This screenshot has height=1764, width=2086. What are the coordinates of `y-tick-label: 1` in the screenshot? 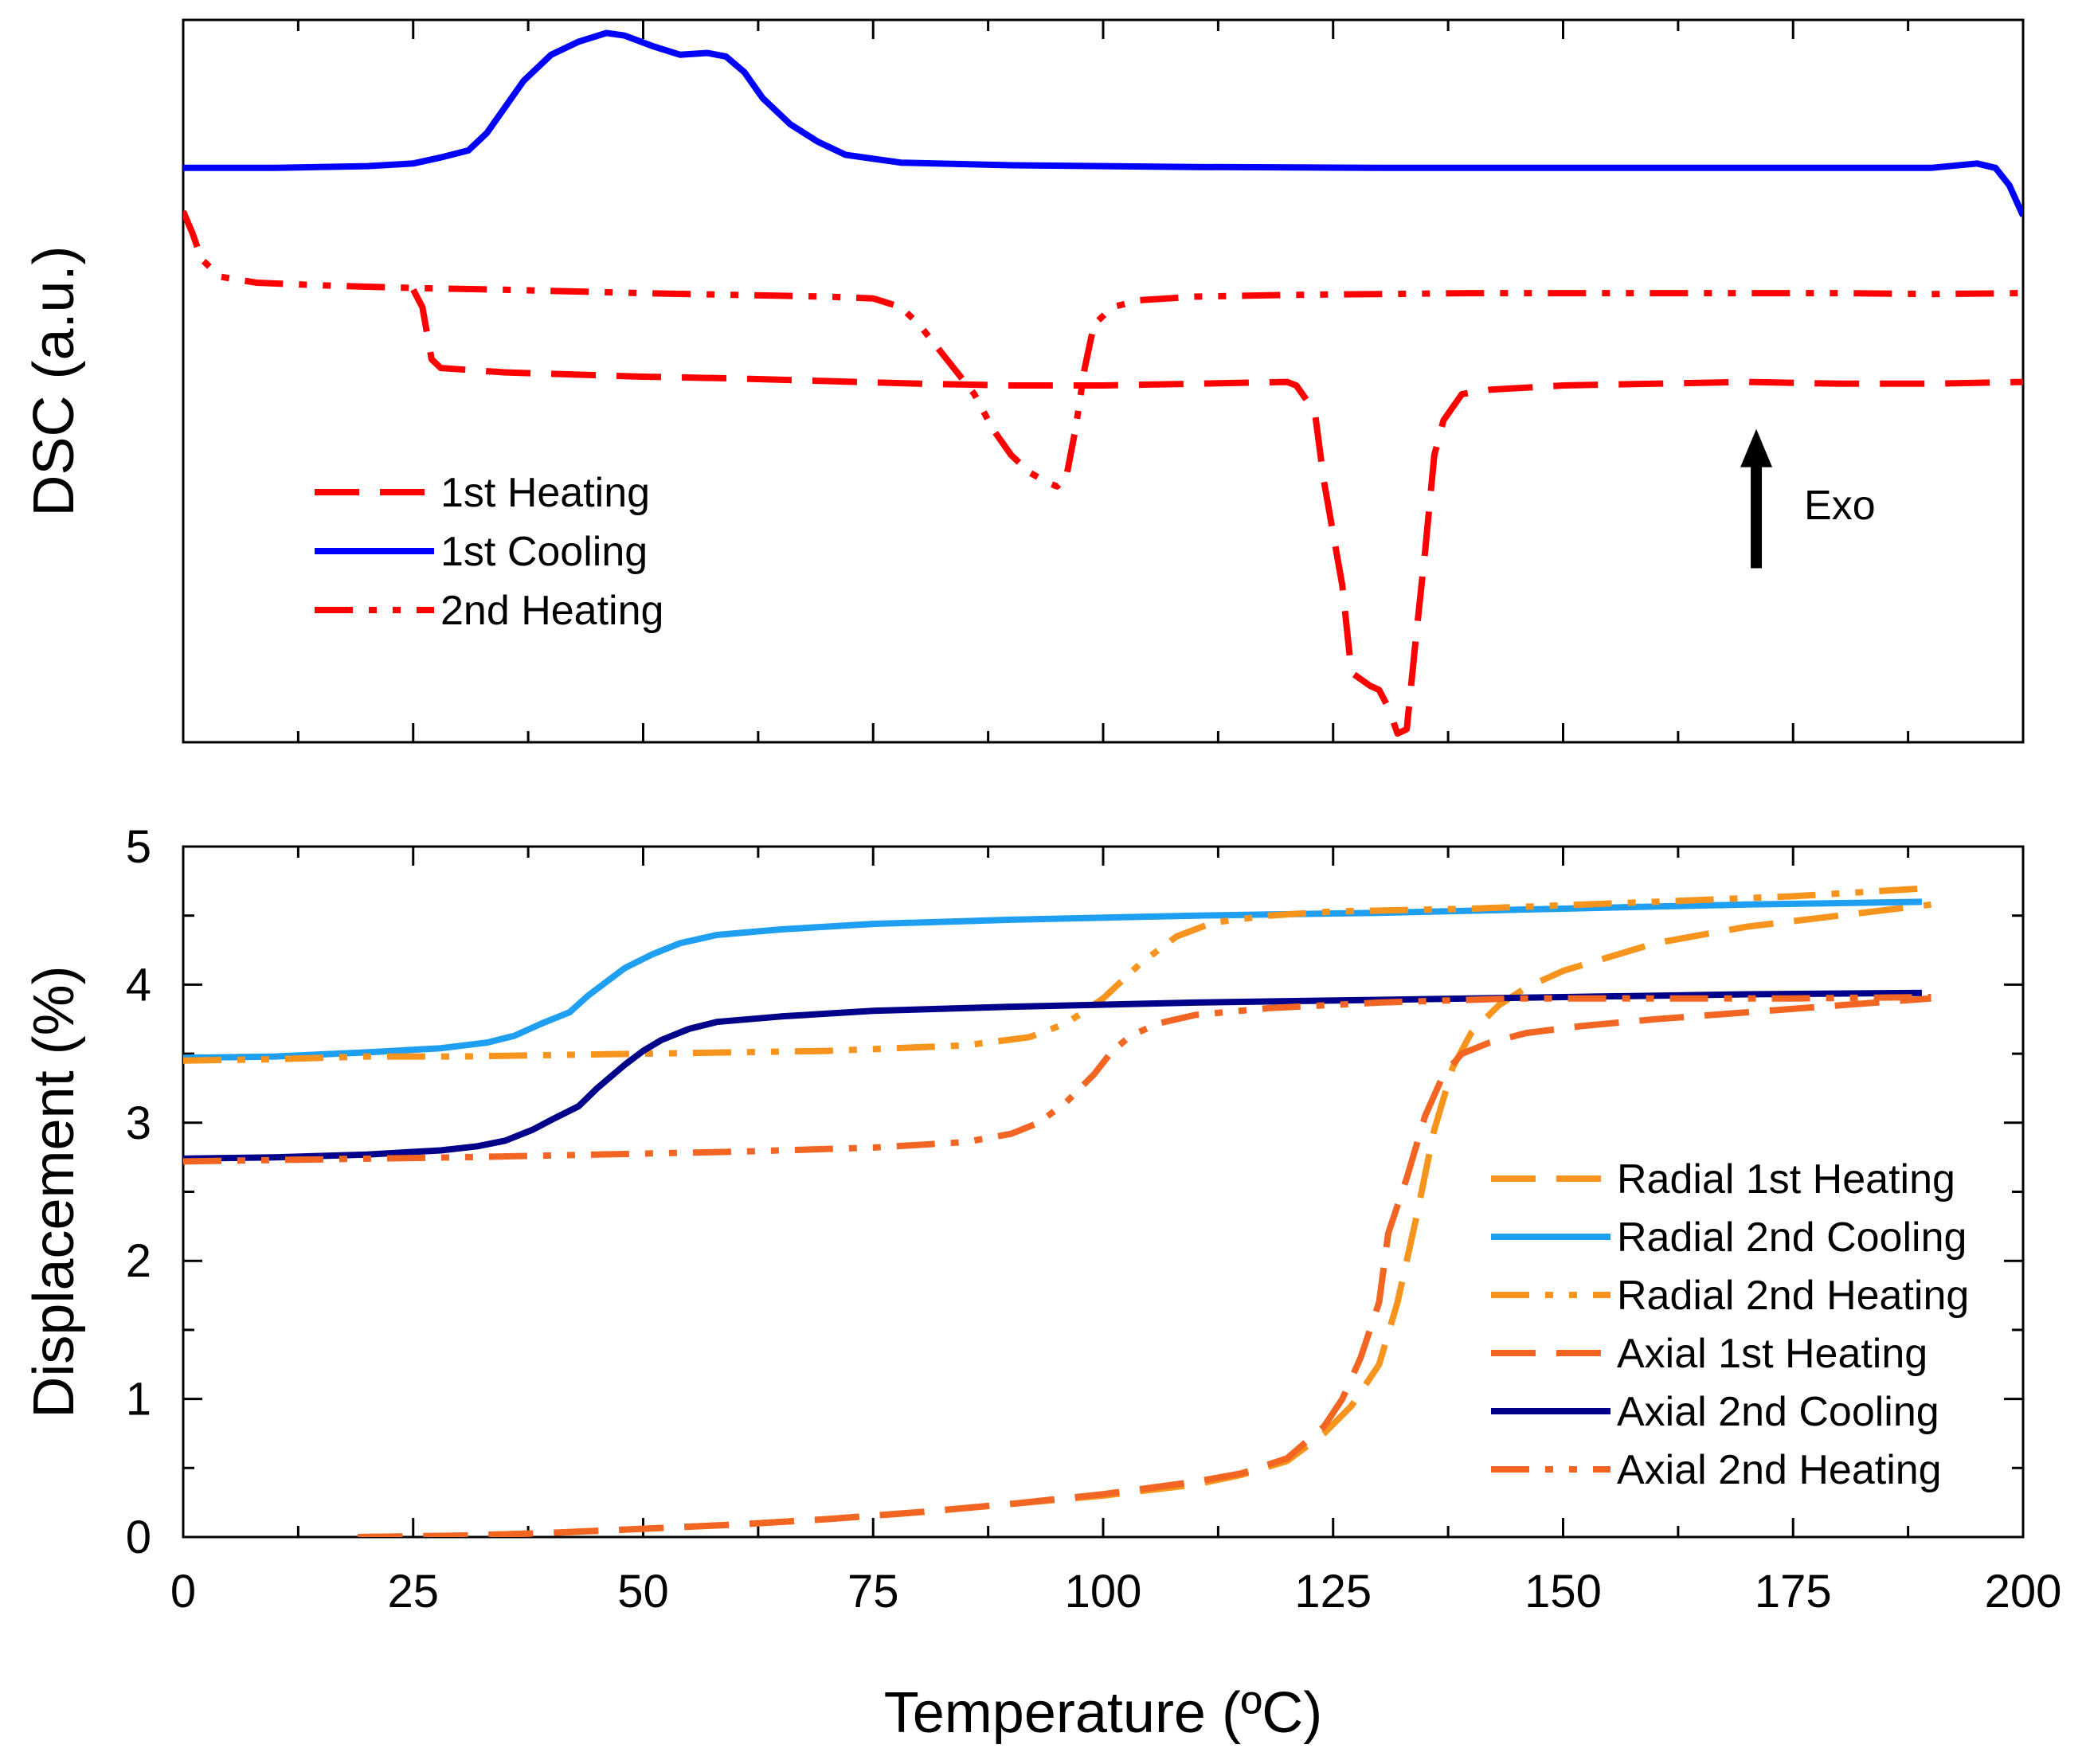 It's located at (138, 1400).